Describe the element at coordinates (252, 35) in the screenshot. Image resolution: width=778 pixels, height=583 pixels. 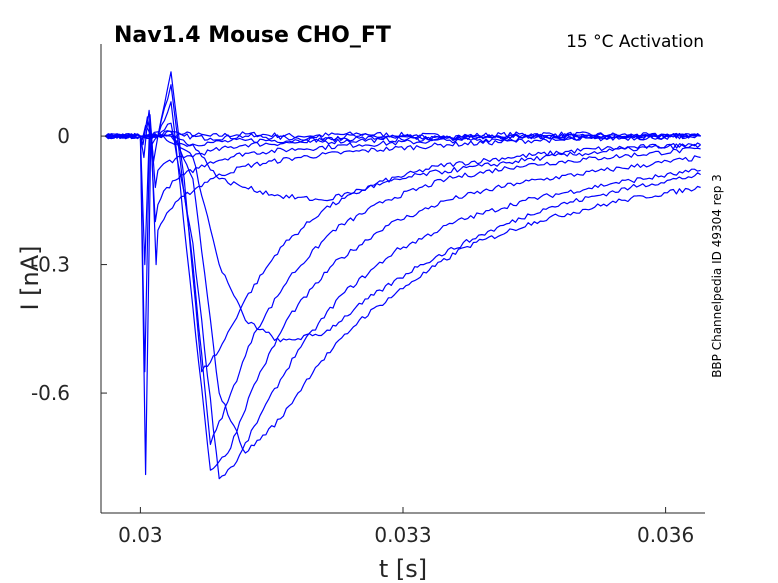
I see `chart-title: Nav1.4 Mouse CHO_FT` at that location.